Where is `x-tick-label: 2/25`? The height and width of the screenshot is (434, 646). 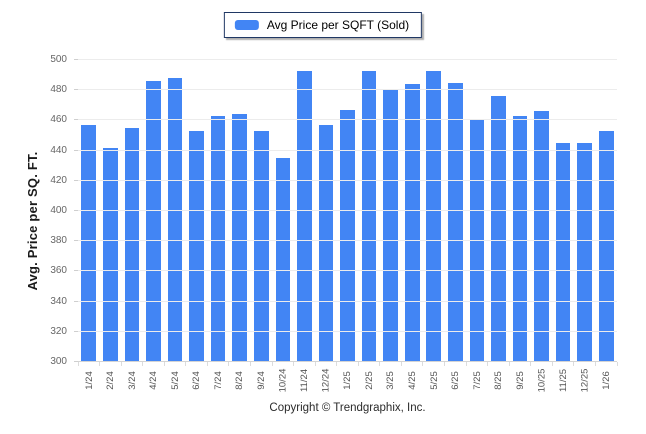
x-tick-label: 2/25 is located at coordinates (369, 380).